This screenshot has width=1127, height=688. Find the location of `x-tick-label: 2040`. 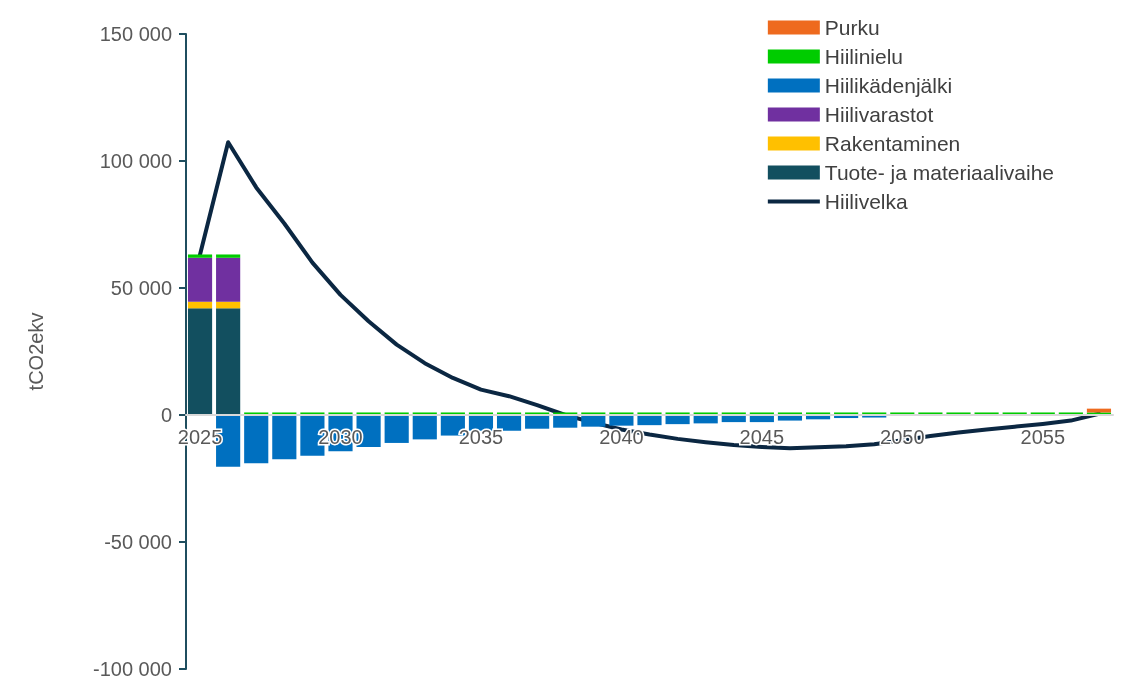

x-tick-label: 2040 is located at coordinates (621, 437).